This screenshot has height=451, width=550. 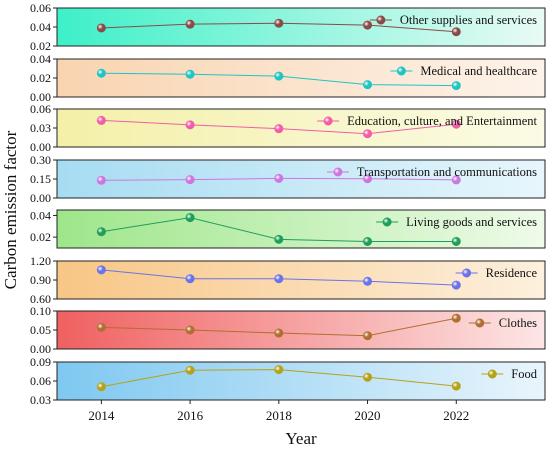 What do you see at coordinates (442, 121) in the screenshot?
I see `legend-label: Education, culture, and Entertainment` at bounding box center [442, 121].